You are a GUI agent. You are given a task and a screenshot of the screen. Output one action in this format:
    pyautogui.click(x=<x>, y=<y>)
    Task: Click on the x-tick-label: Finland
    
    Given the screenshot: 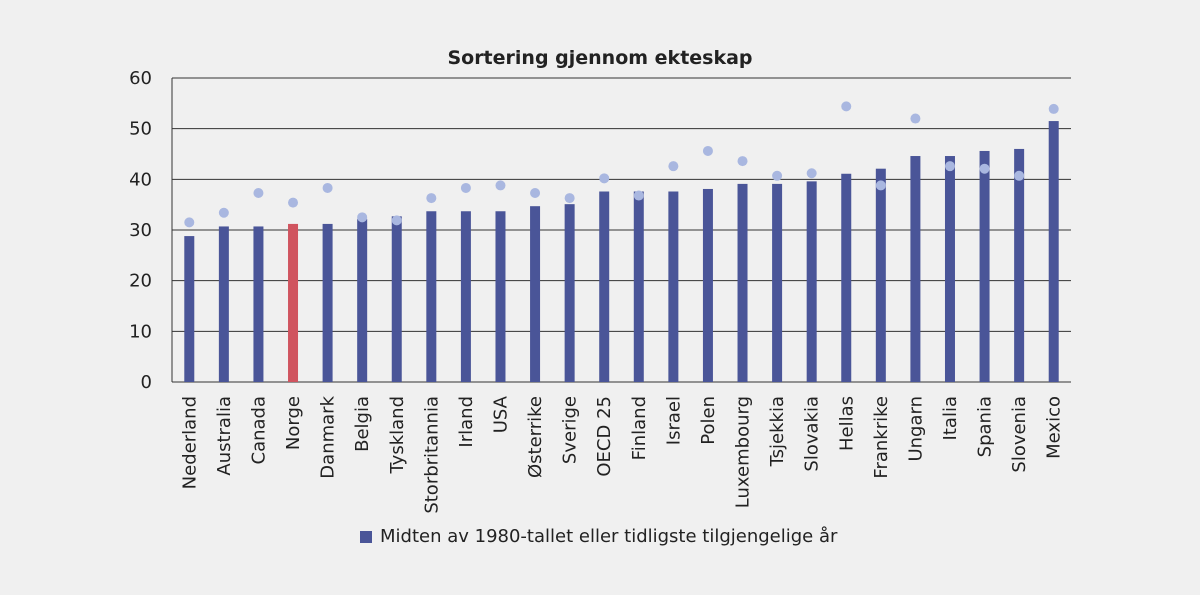 What is the action you would take?
    pyautogui.click(x=639, y=428)
    